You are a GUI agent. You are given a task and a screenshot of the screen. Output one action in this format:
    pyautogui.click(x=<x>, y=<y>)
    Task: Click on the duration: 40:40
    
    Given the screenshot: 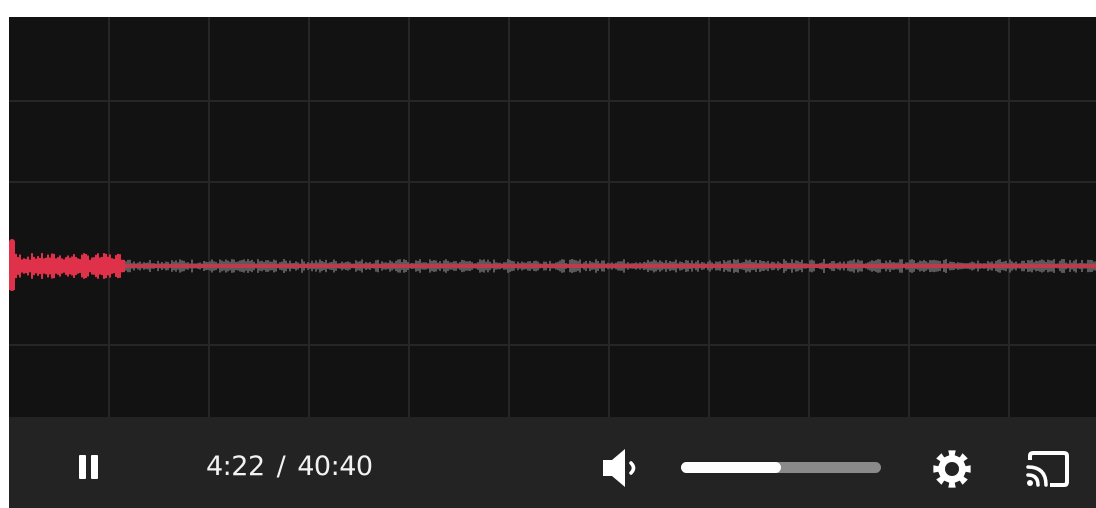 What is the action you would take?
    pyautogui.click(x=335, y=466)
    